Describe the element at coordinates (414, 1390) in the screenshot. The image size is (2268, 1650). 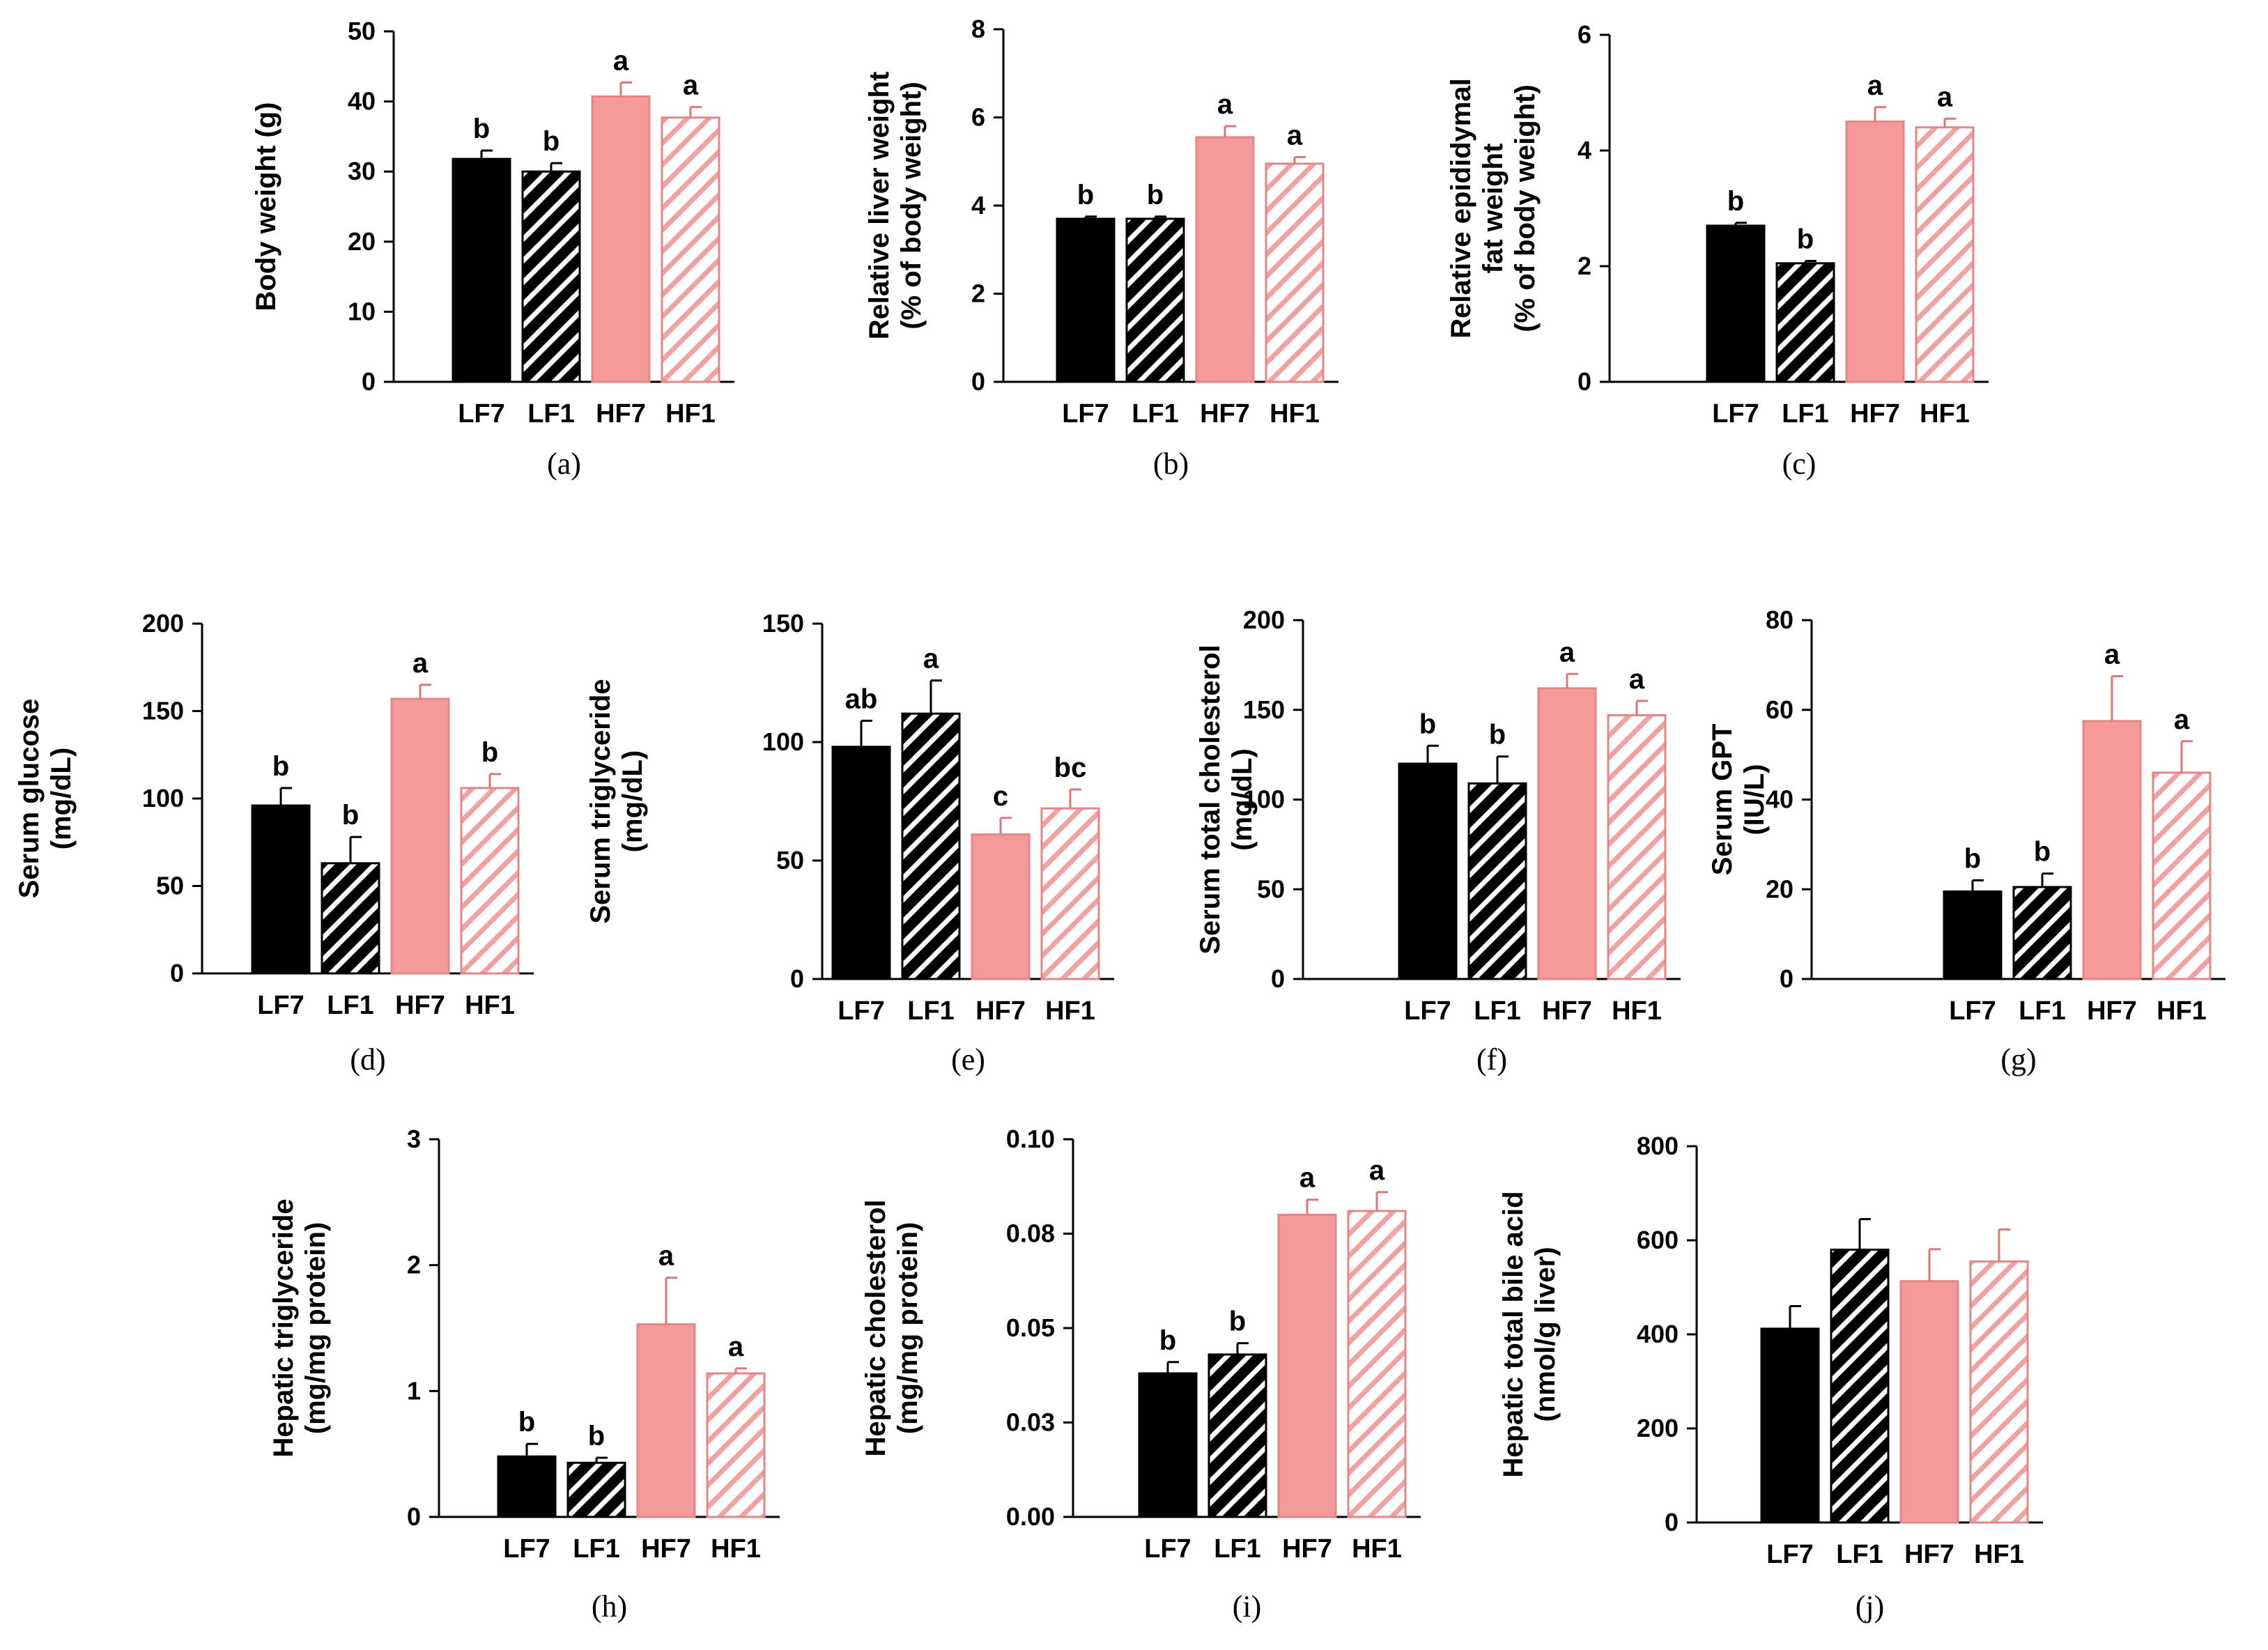
I see `y-tick-label: 1` at that location.